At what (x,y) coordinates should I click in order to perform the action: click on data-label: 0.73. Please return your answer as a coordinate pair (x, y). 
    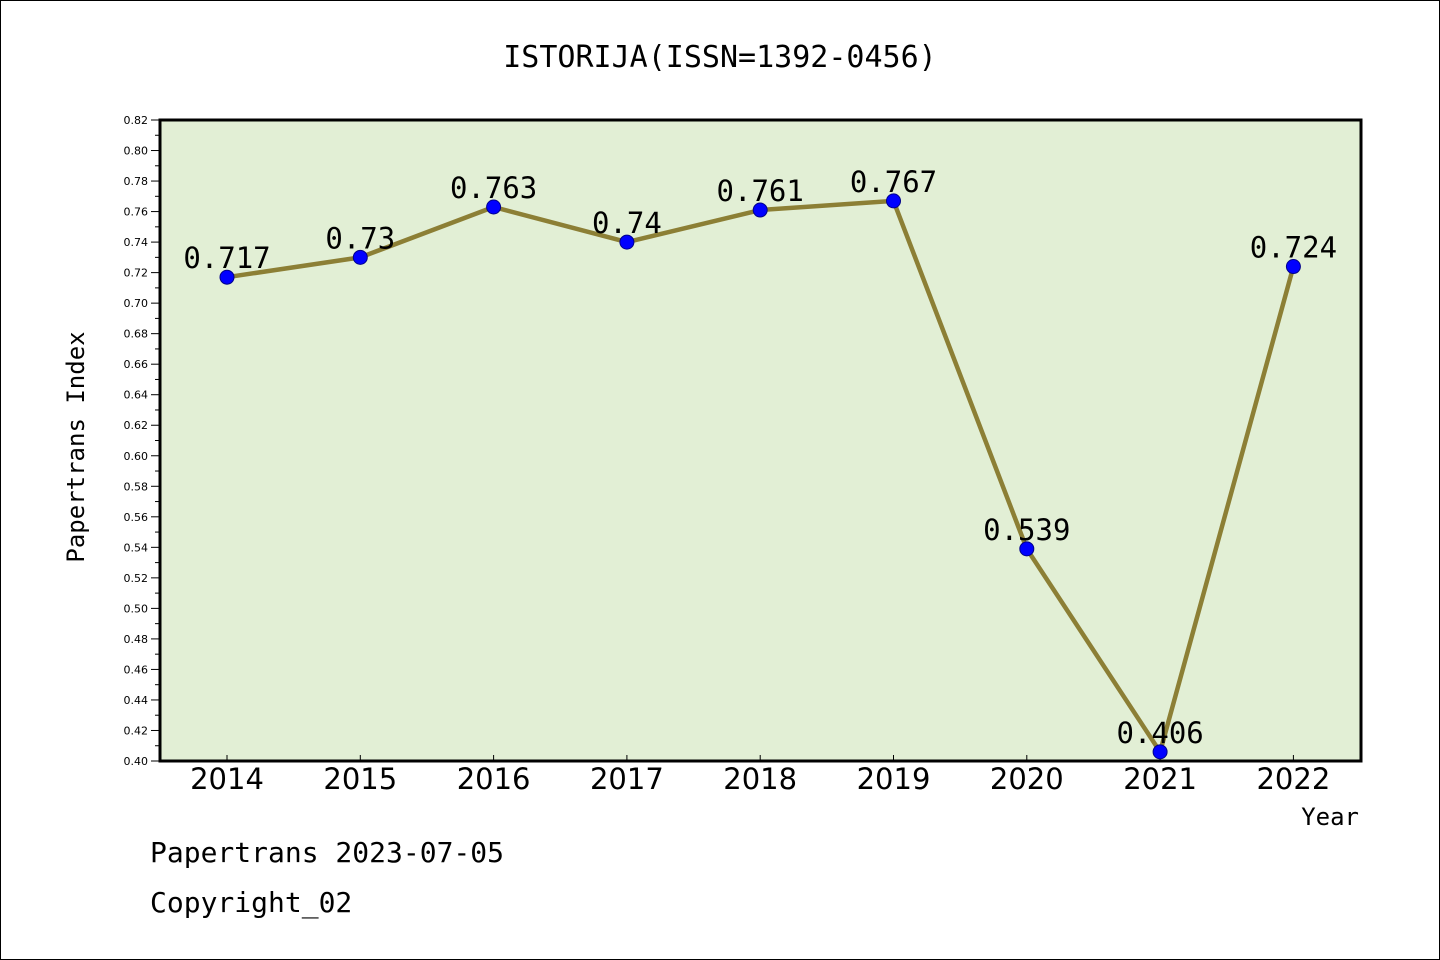
    Looking at the image, I should click on (360, 238).